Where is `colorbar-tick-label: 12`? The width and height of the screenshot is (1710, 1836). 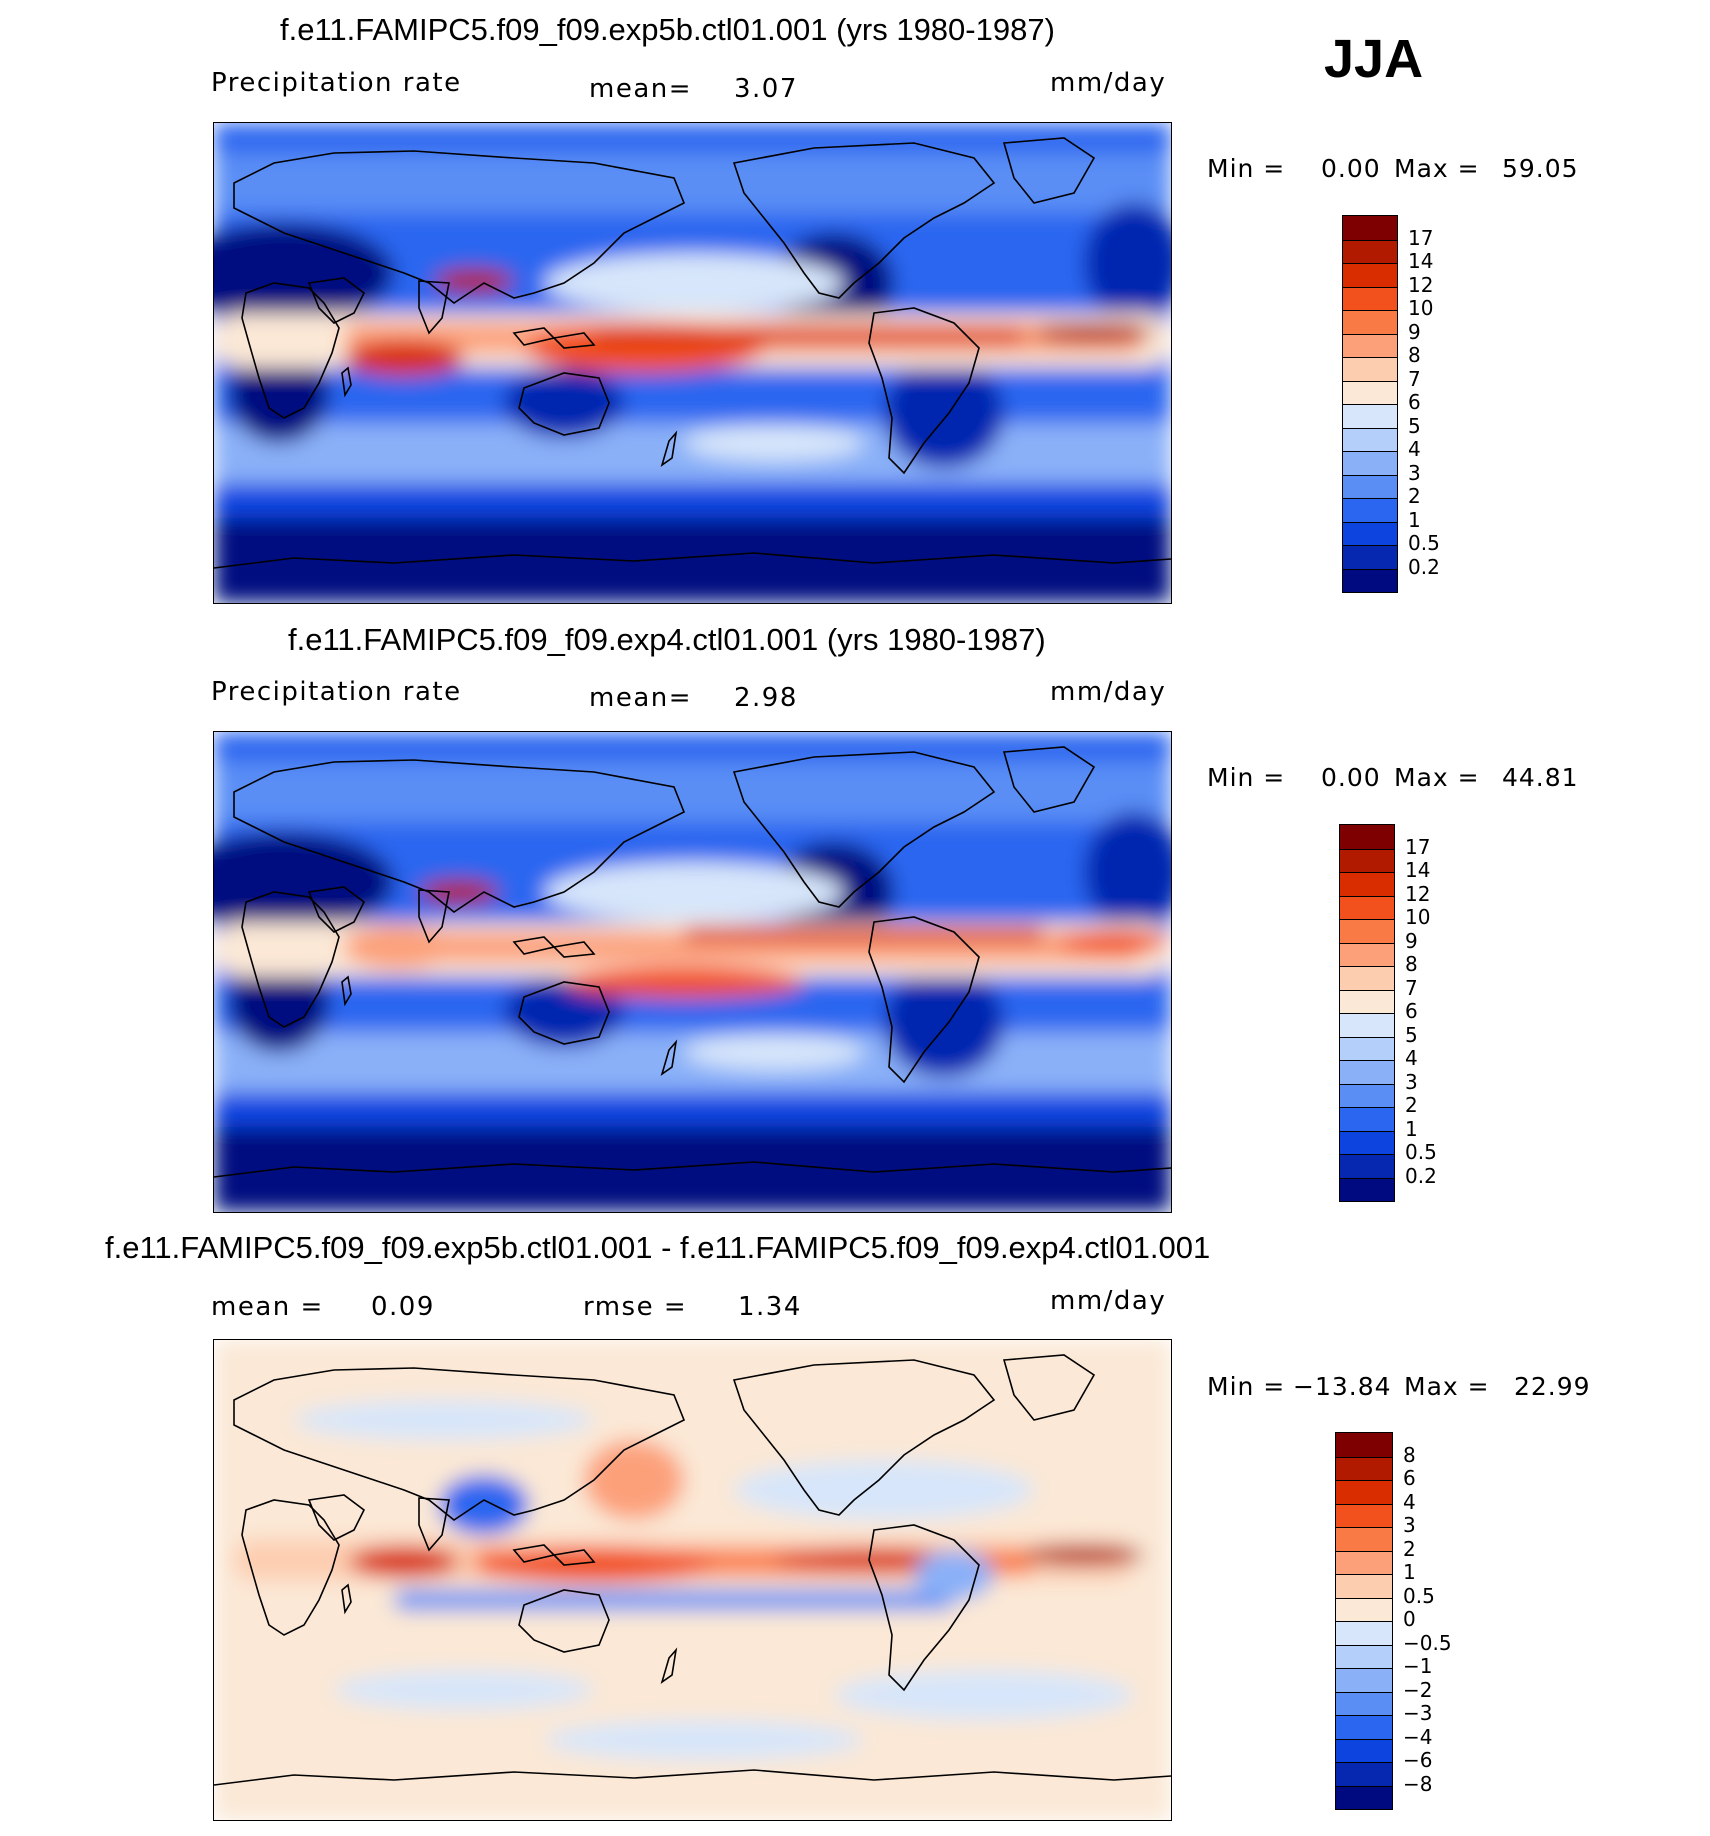 colorbar-tick-label: 12 is located at coordinates (1418, 893).